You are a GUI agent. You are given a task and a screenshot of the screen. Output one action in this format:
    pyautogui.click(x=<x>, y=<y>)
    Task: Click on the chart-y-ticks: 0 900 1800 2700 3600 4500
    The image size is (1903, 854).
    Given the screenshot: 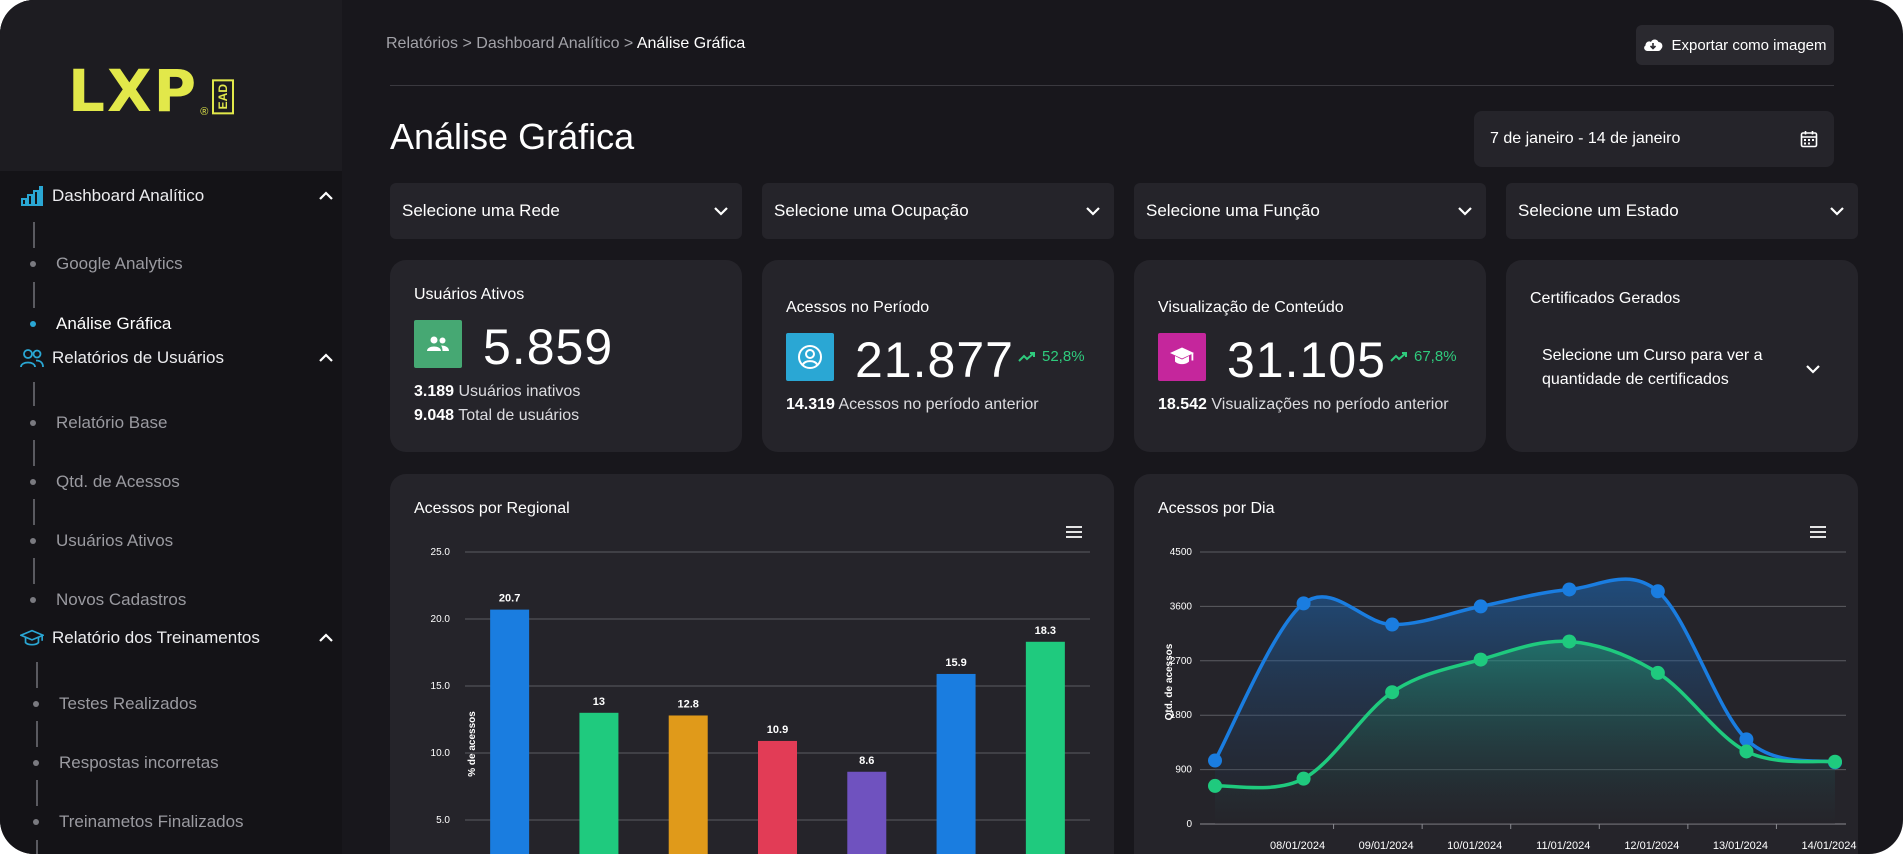 What is the action you would take?
    pyautogui.click(x=1181, y=688)
    